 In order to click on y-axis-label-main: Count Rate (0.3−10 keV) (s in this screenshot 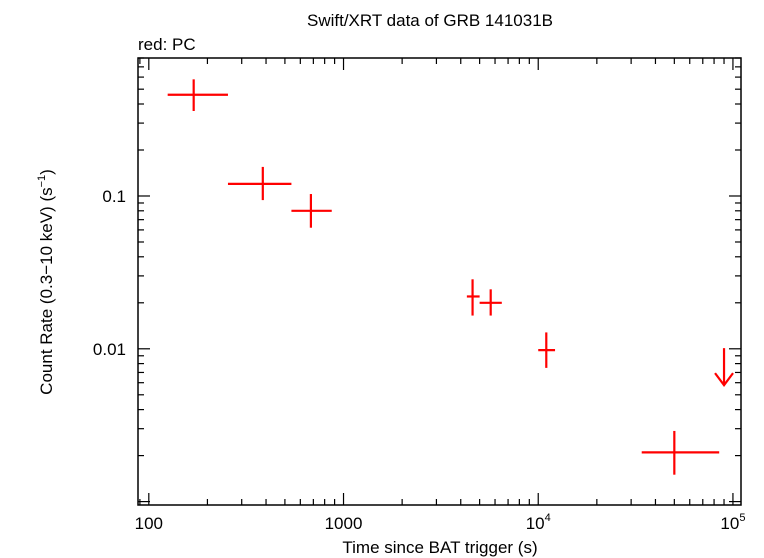, I will do `click(46, 290)`.